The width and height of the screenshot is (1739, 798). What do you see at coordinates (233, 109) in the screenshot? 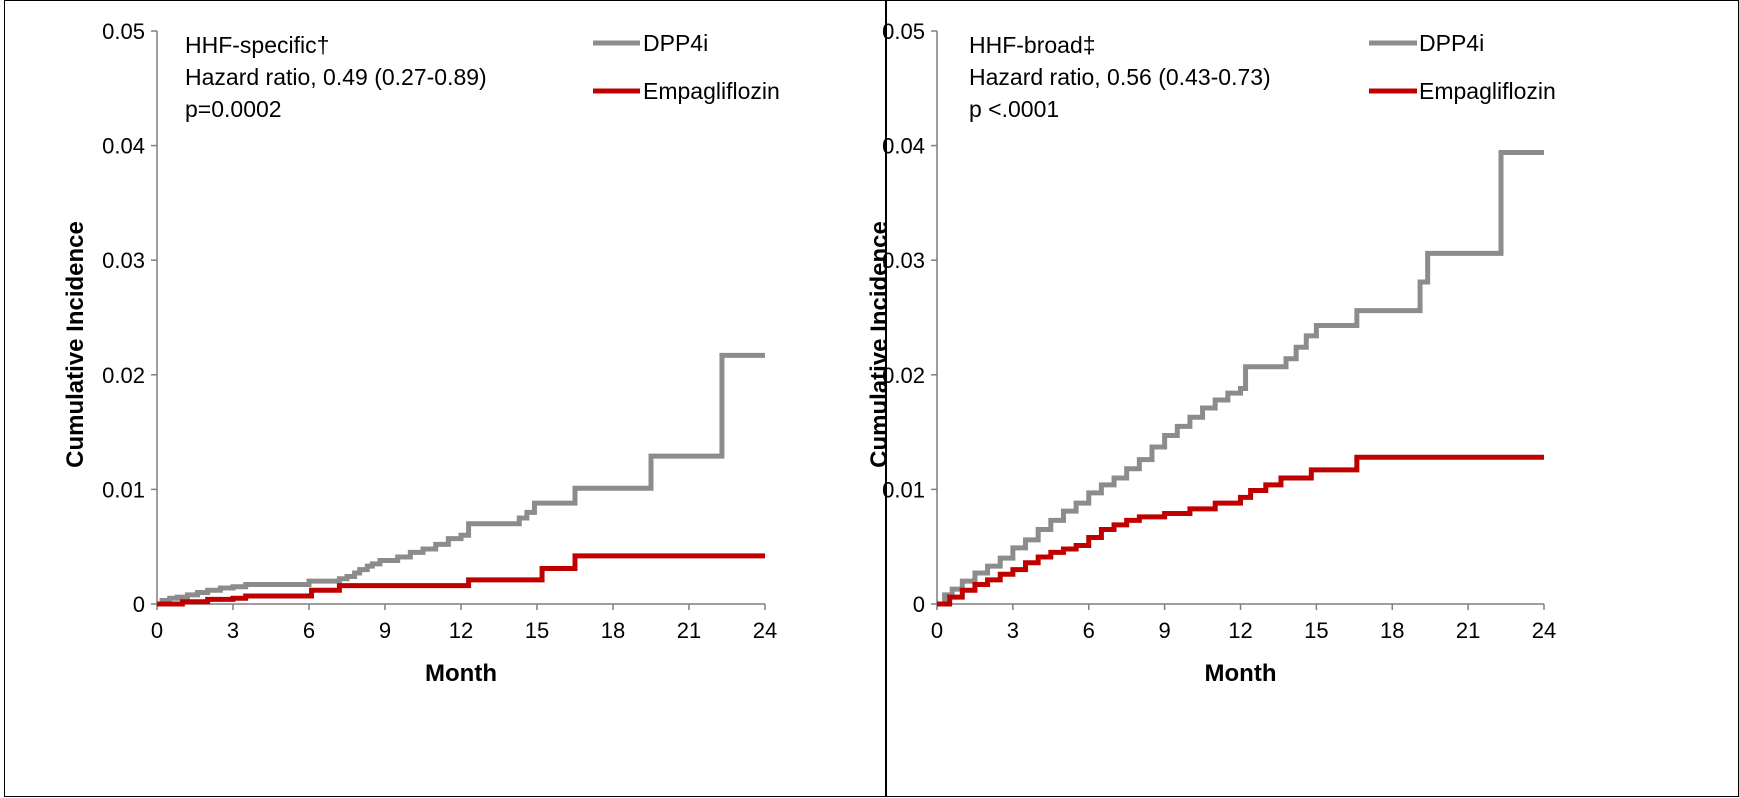
I see `annotation-line-3: p=0.0002` at bounding box center [233, 109].